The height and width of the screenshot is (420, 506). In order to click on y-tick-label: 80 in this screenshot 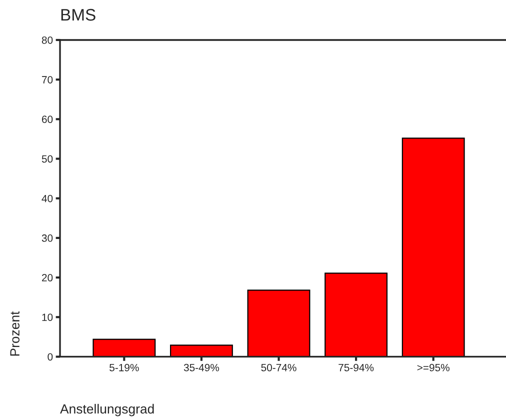, I will do `click(47, 40)`.